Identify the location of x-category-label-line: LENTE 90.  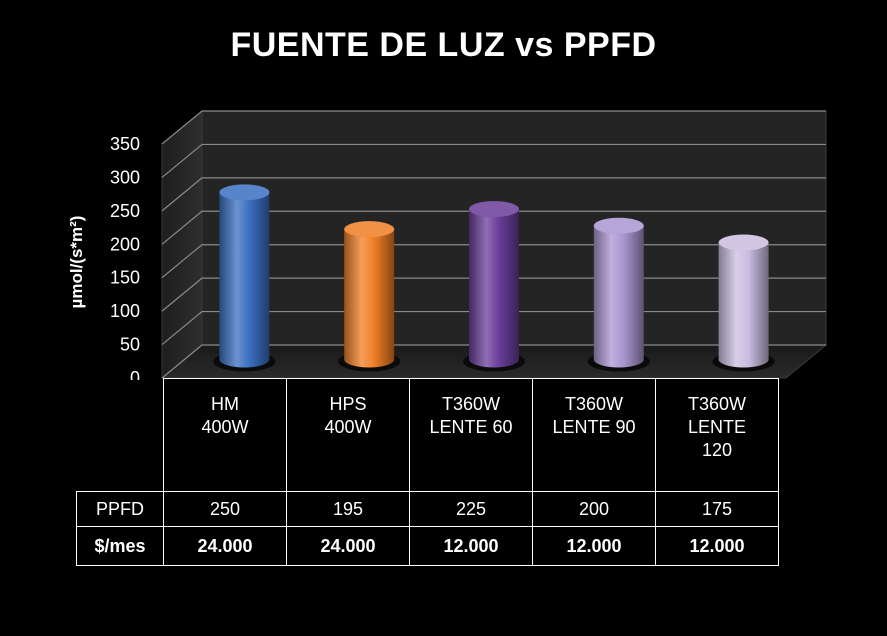
(594, 427).